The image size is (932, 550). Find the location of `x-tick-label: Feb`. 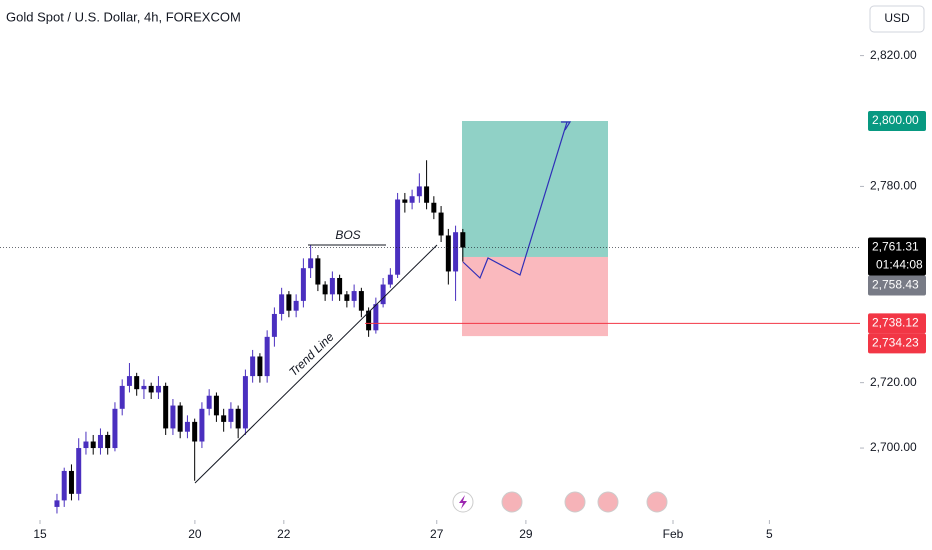

x-tick-label: Feb is located at coordinates (673, 534).